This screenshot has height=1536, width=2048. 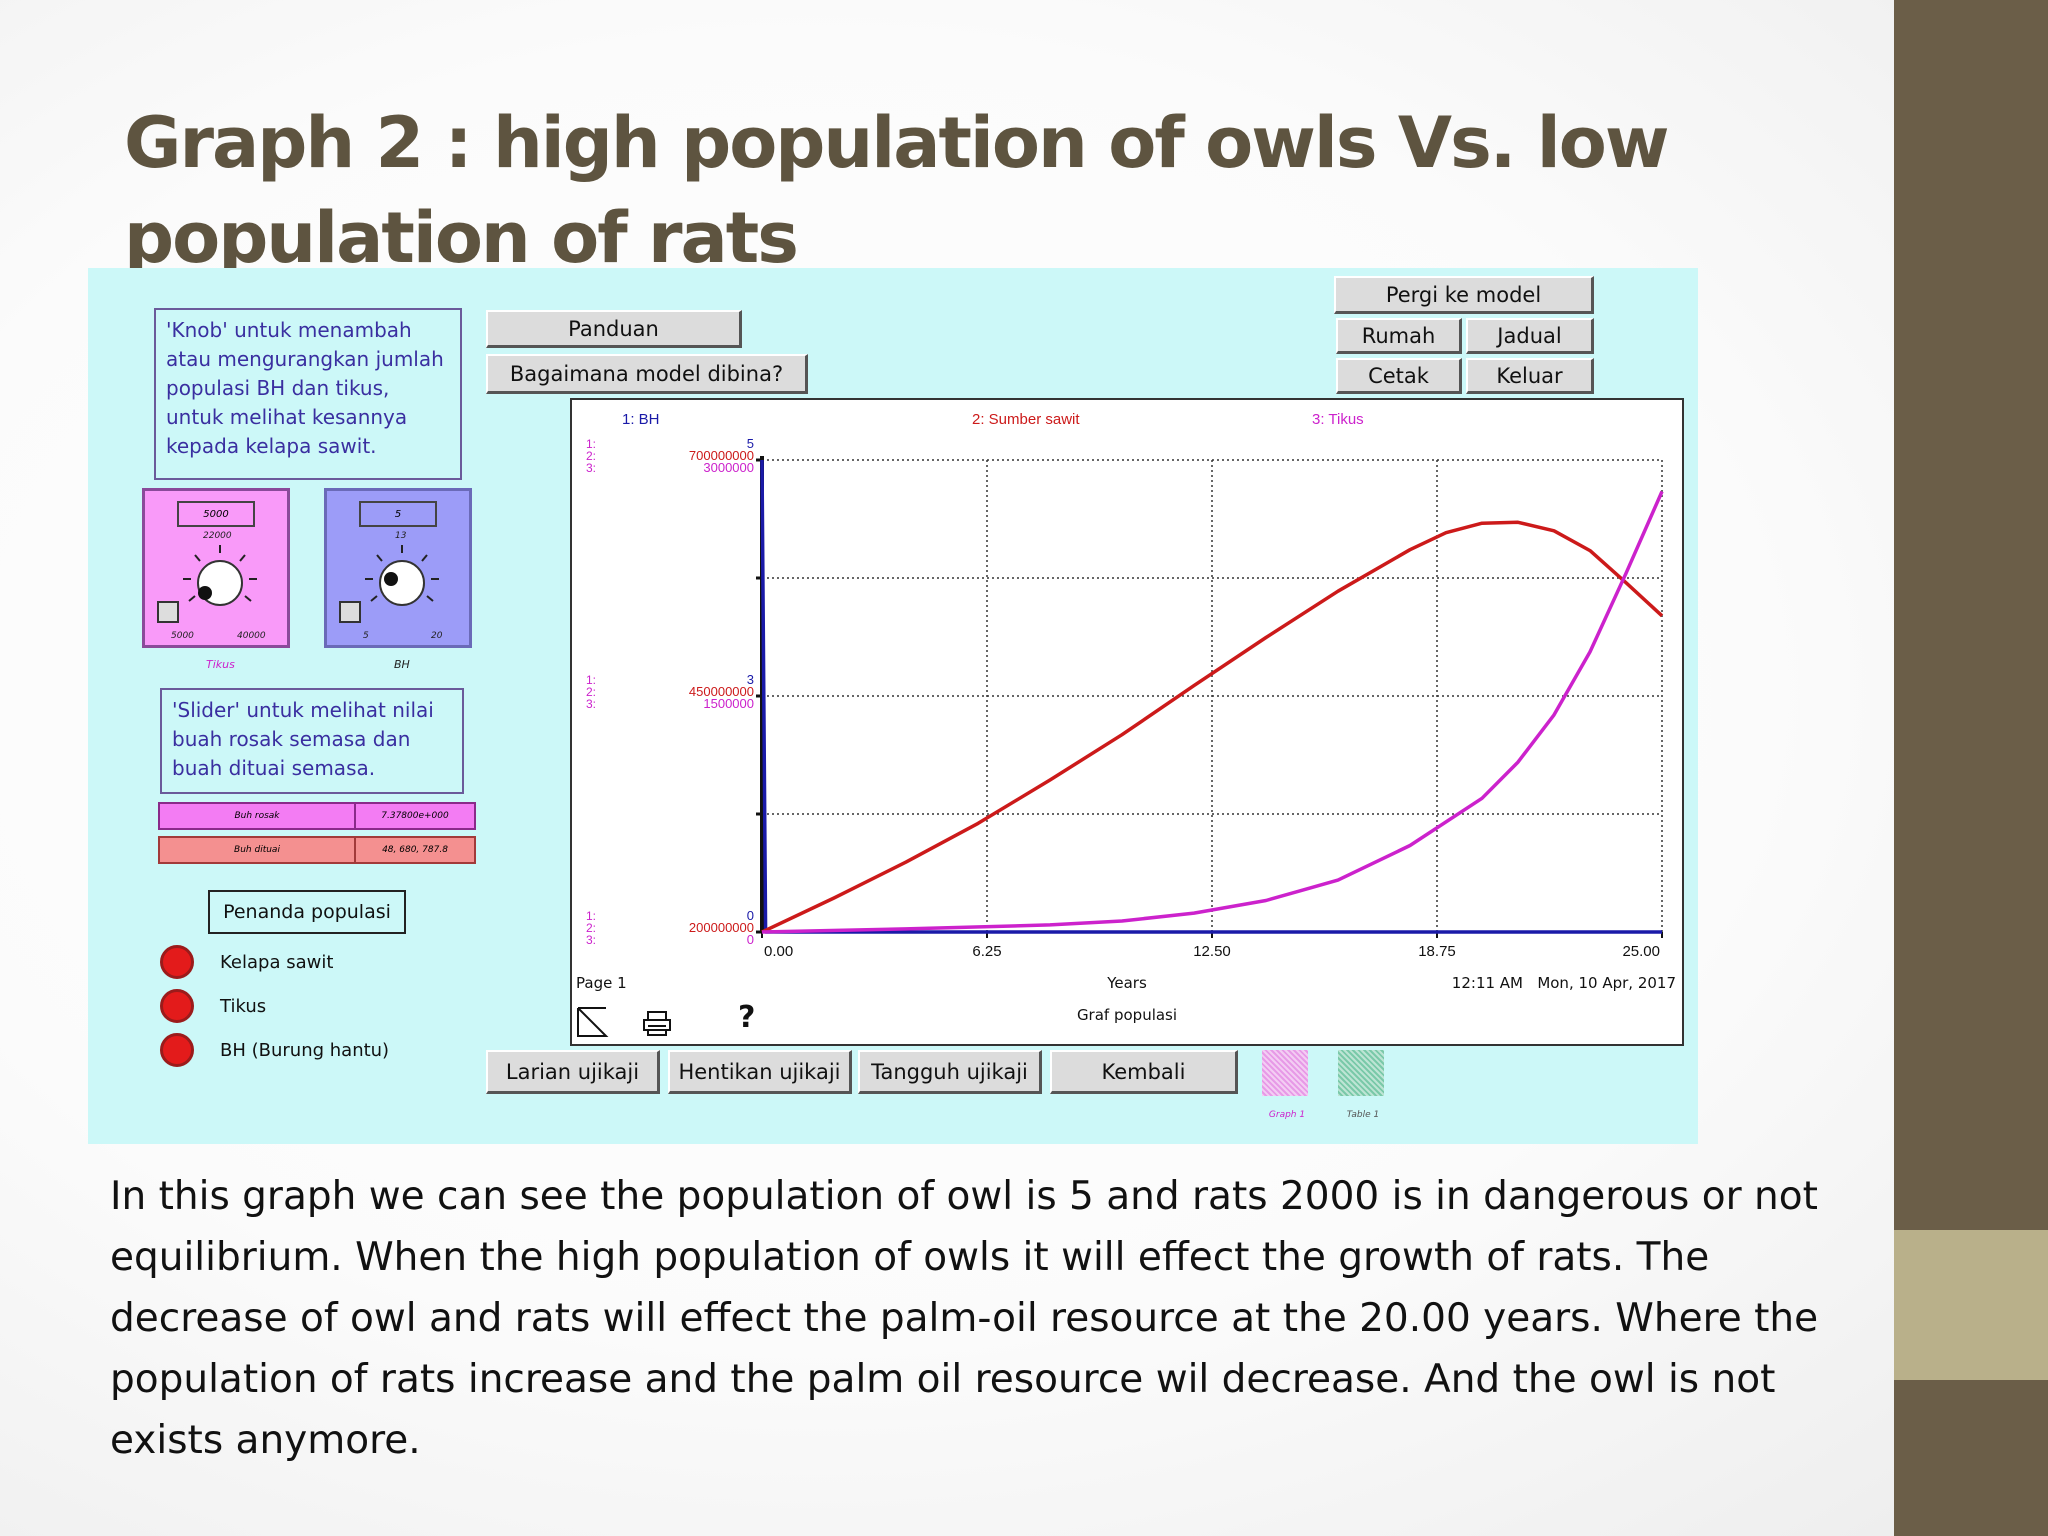 What do you see at coordinates (573, 1072) in the screenshot?
I see `larian-ujikaji-button: Larian ujikaji` at bounding box center [573, 1072].